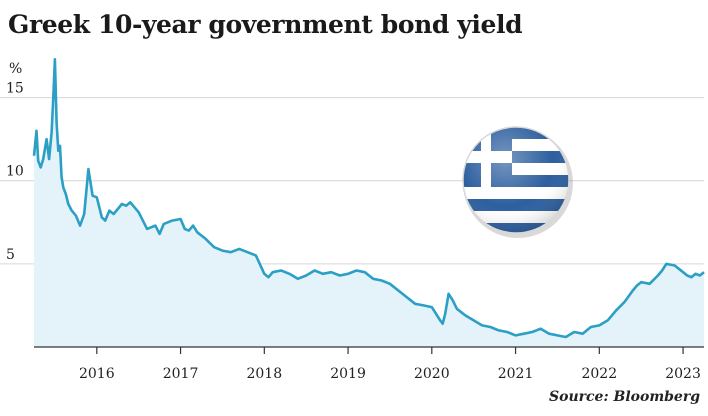  What do you see at coordinates (390, 364) in the screenshot?
I see `x-axis-ticks: 2016 2017 2018 2019 2020 2021 2022 2023` at bounding box center [390, 364].